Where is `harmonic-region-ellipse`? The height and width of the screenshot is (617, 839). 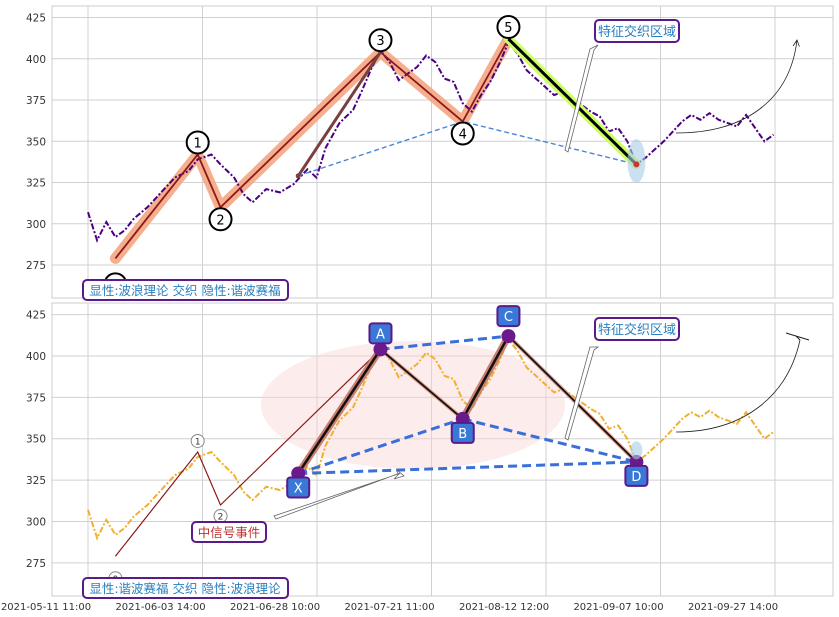
harmonic-region-ellipse is located at coordinates (413, 405).